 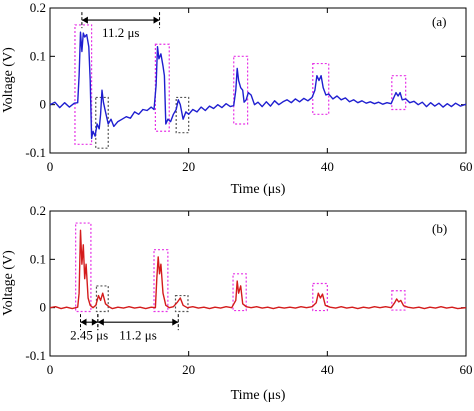 What do you see at coordinates (8, 283) in the screenshot?
I see `y-axis-label-b: Voltage (V)` at bounding box center [8, 283].